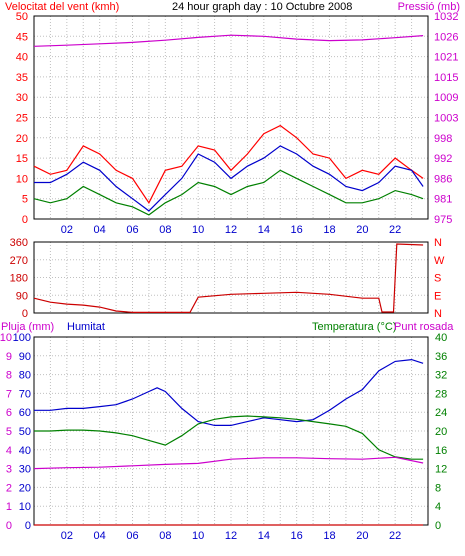 The height and width of the screenshot is (556, 465). What do you see at coordinates (9, 413) in the screenshot?
I see `rain-tick-label: 6` at bounding box center [9, 413].